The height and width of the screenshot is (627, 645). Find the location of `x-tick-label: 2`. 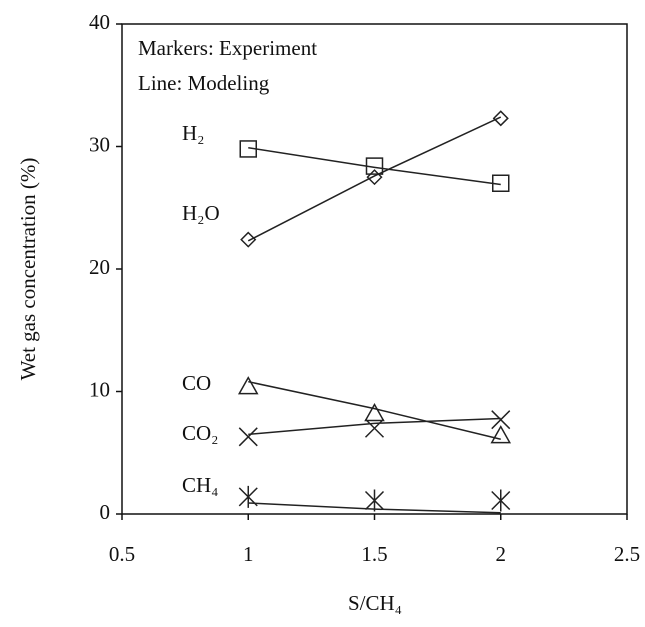

x-tick-label: 2 is located at coordinates (501, 554).